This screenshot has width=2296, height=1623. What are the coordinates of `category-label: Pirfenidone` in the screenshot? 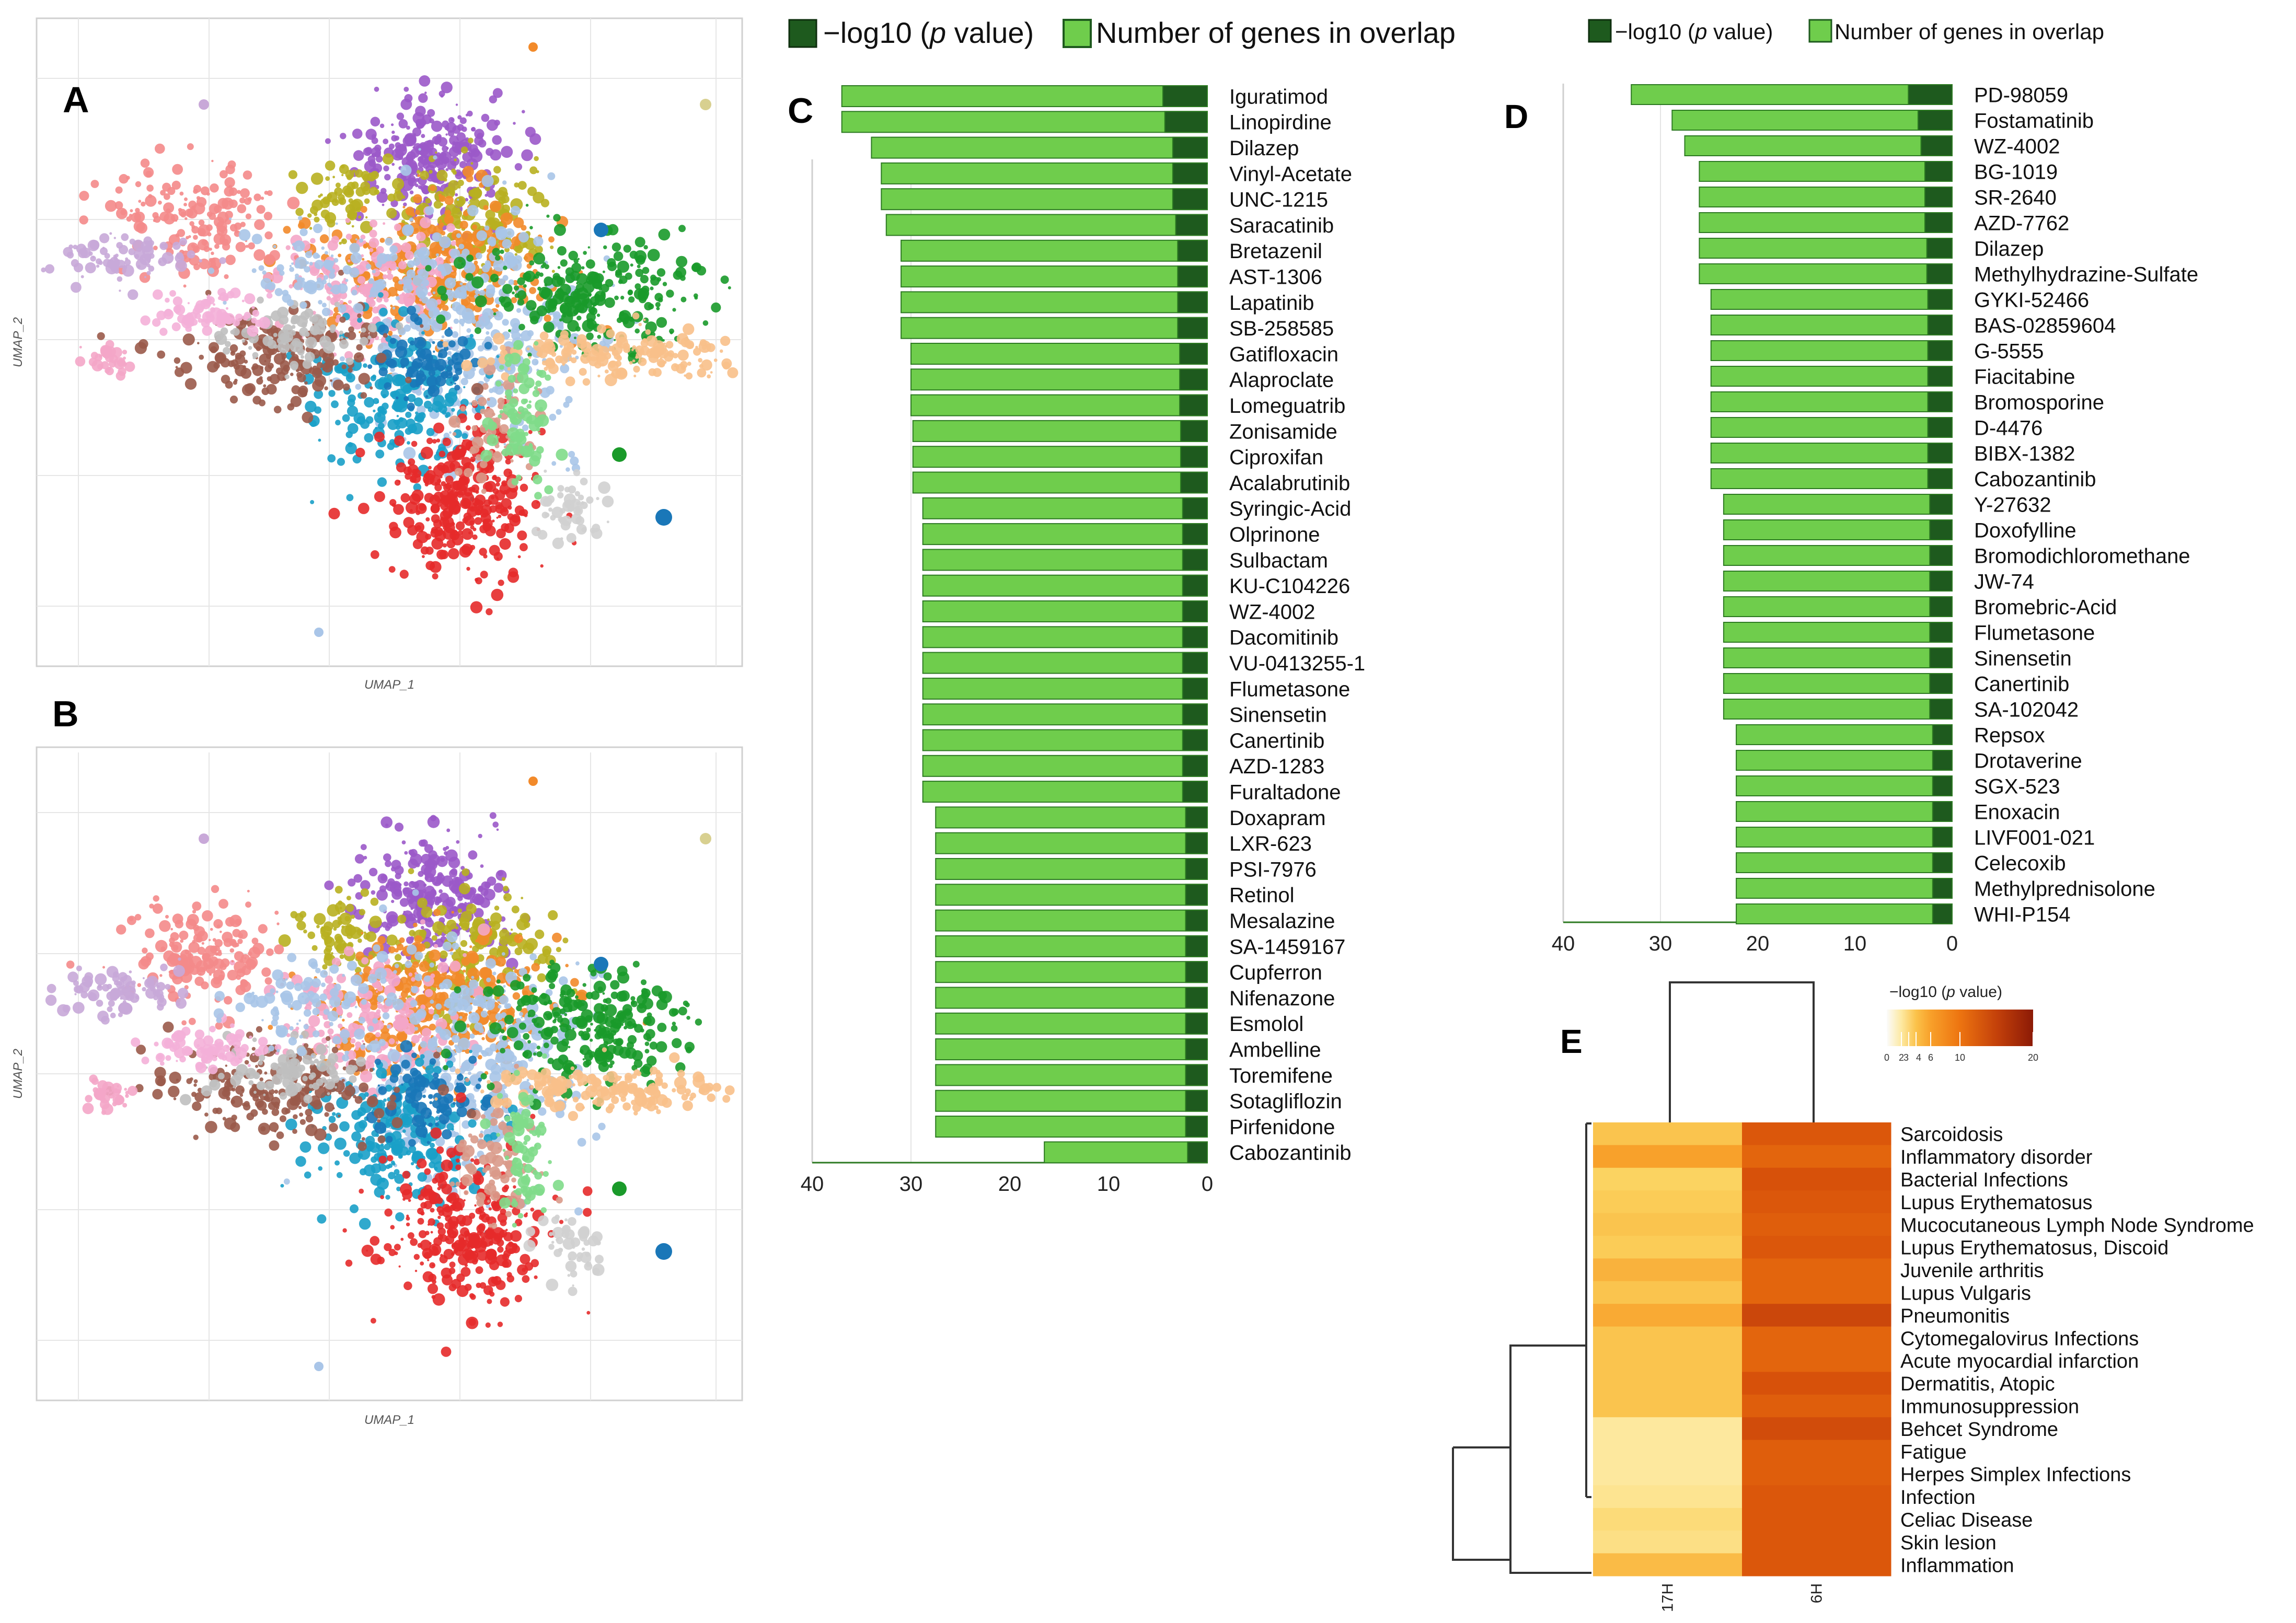 It's located at (1282, 1127).